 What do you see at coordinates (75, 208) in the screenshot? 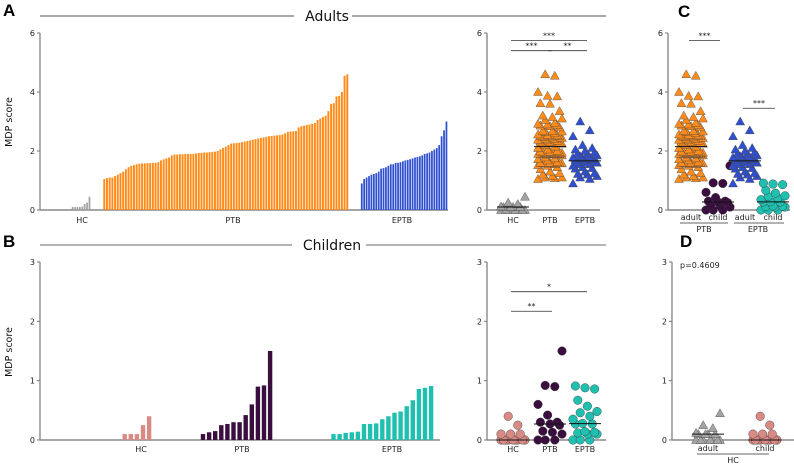
I see `bar-adult_HC` at bounding box center [75, 208].